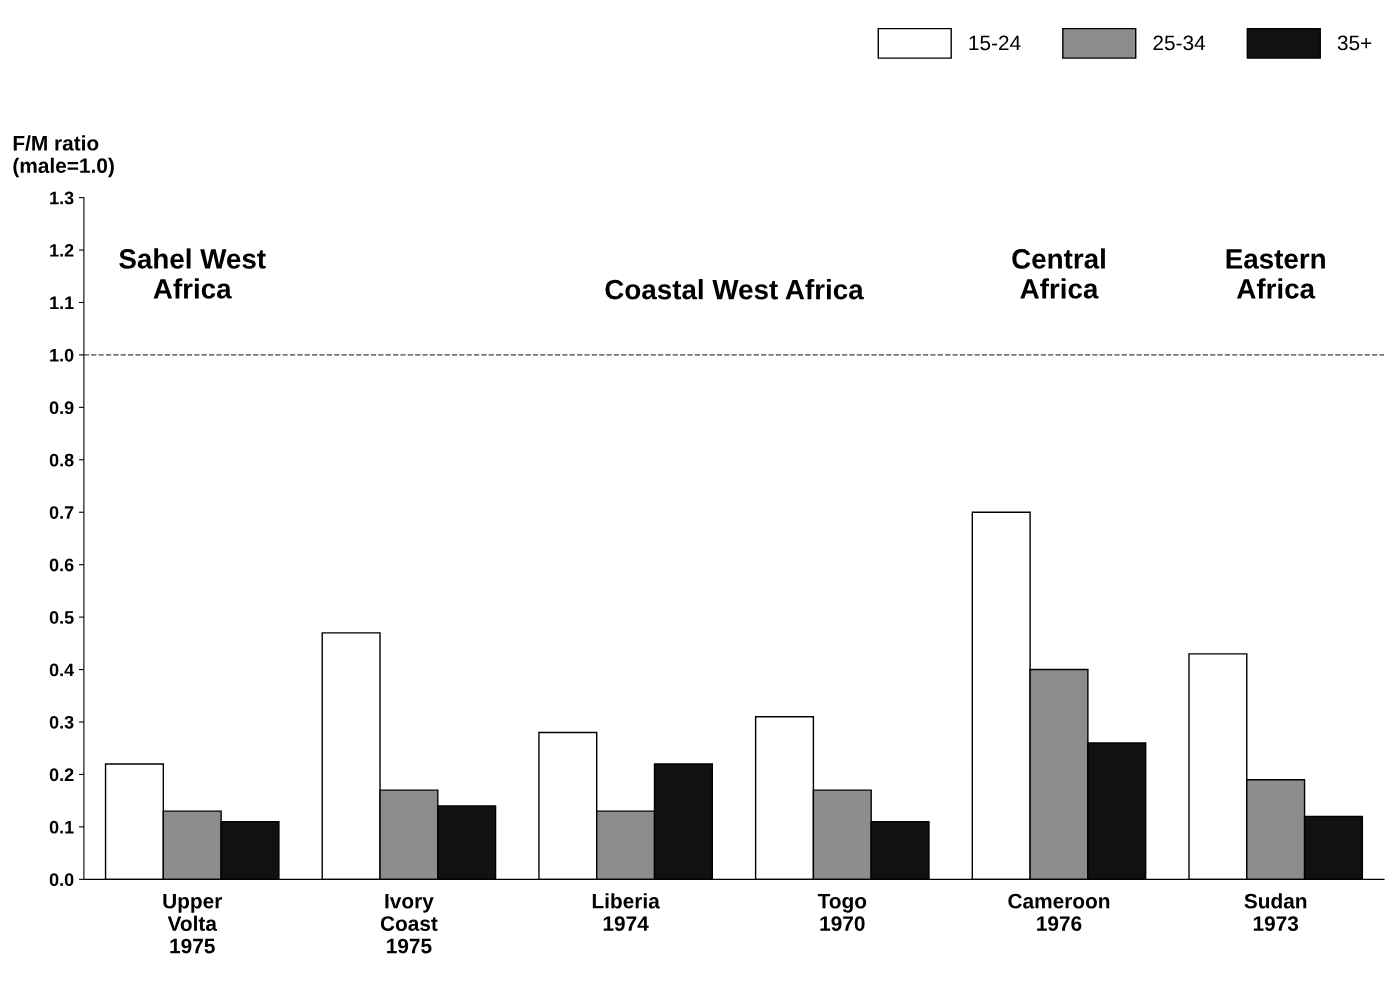 This screenshot has height=988, width=1398. I want to click on y-tick-label: 1.3, so click(62, 198).